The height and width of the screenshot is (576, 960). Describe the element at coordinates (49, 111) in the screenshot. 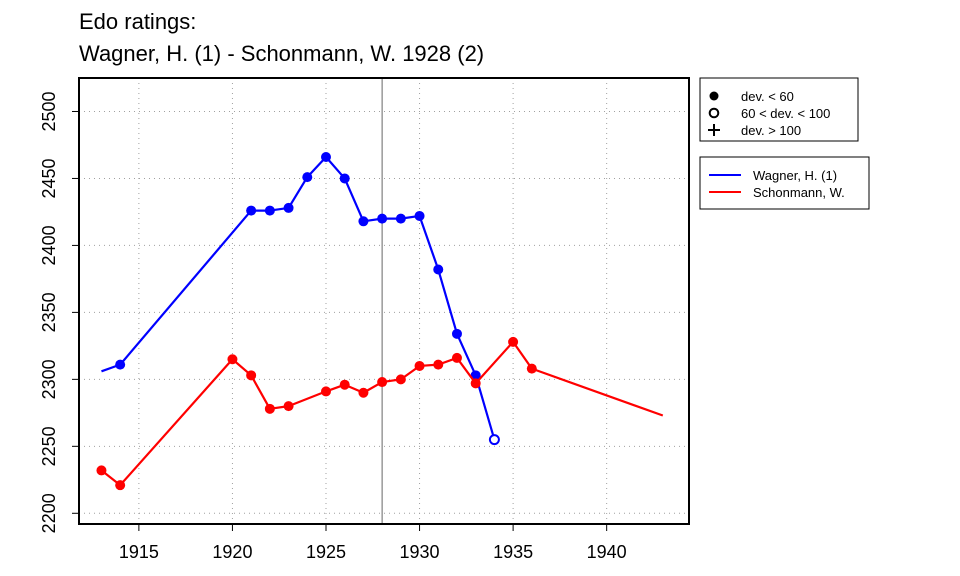

I see `y-tick-label: 2500` at that location.